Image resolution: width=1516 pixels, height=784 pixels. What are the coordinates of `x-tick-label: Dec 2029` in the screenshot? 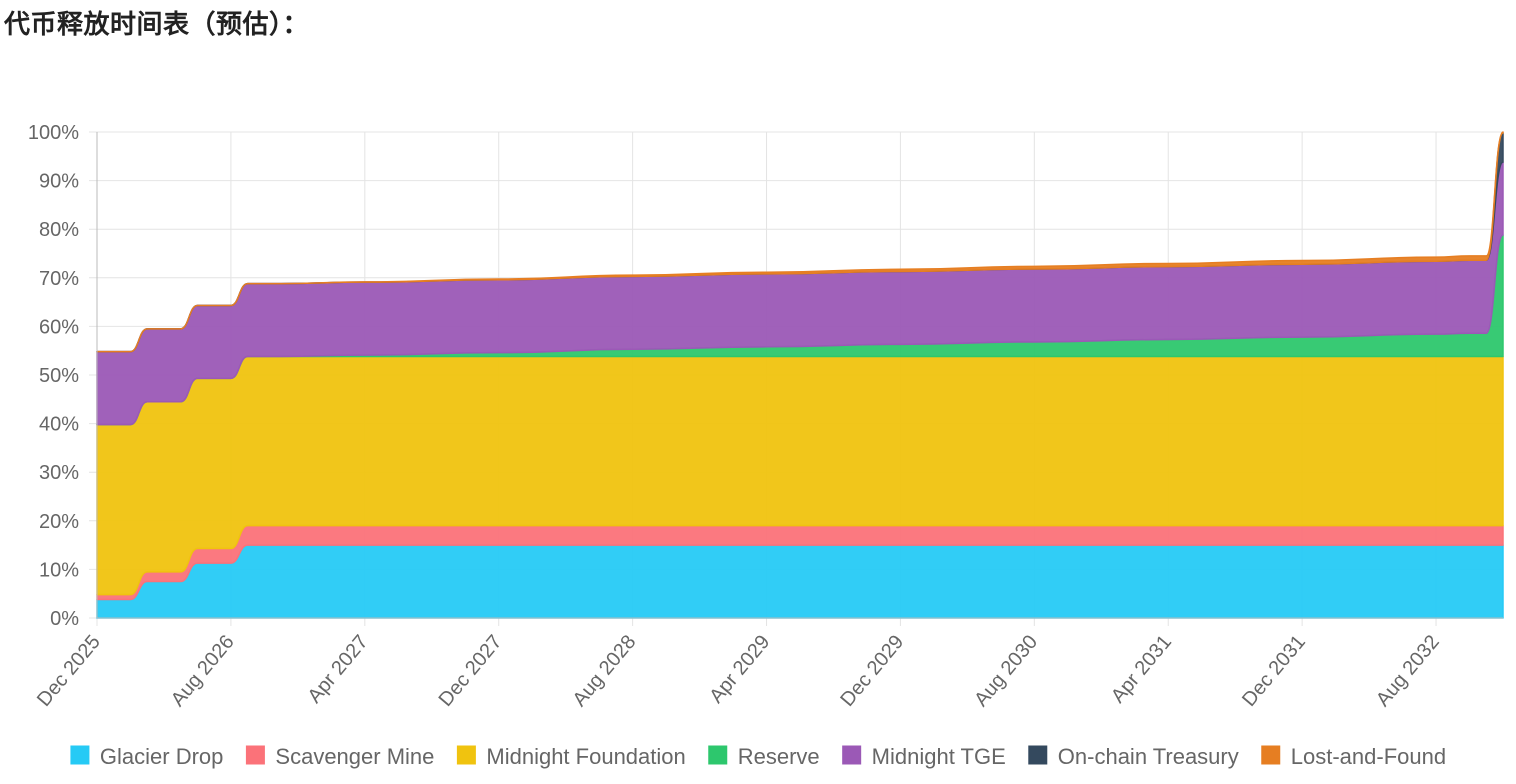 It's located at (872, 671).